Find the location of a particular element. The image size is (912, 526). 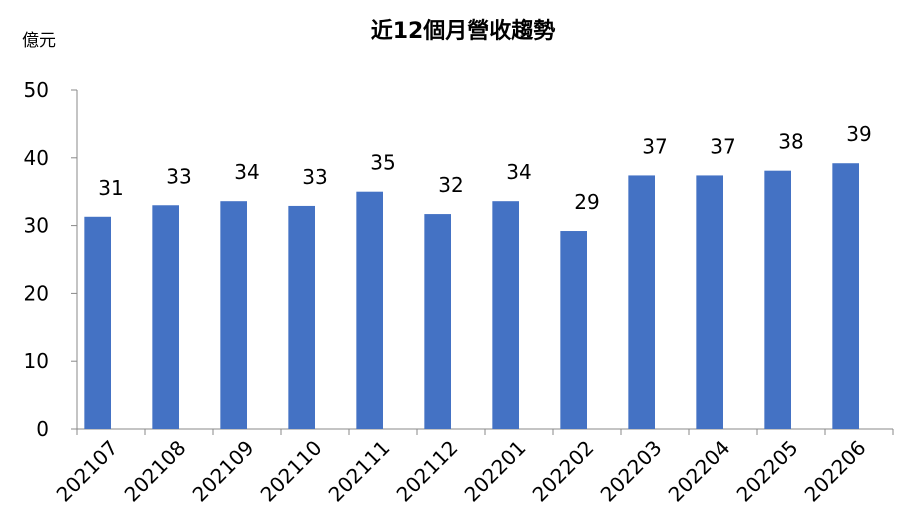

x-tick-label: 202201 is located at coordinates (495, 471).